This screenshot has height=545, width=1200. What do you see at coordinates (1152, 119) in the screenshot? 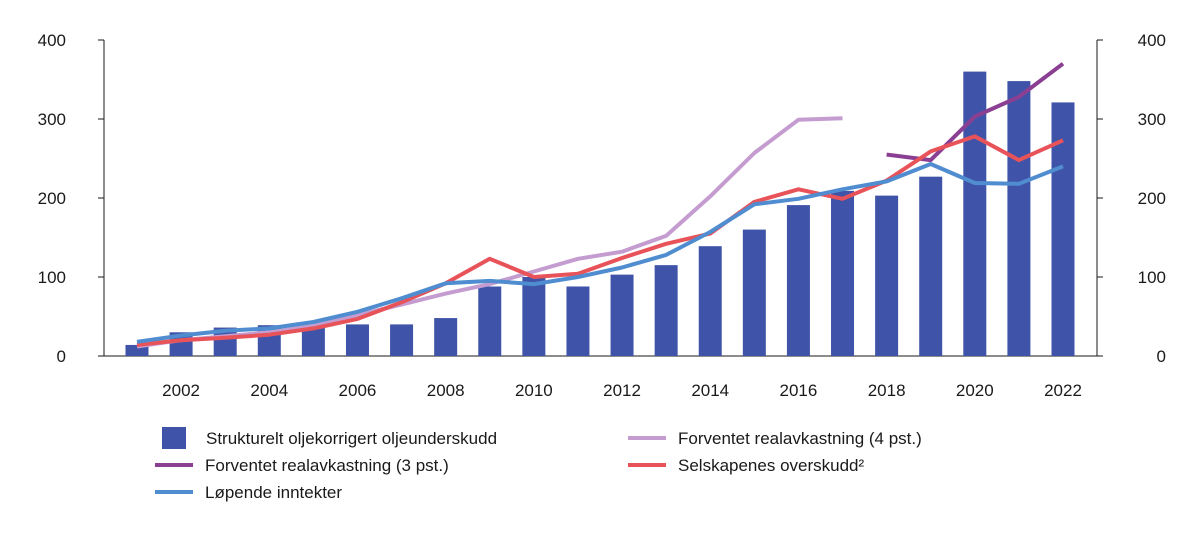
I see `y-tick-label-right: 300` at bounding box center [1152, 119].